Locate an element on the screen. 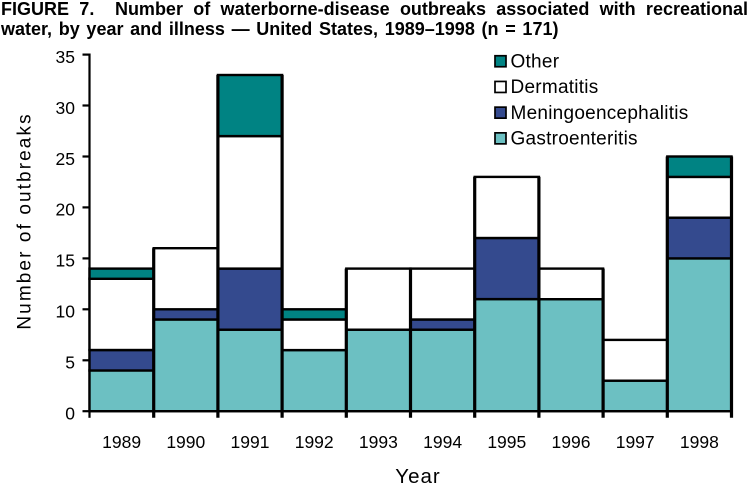 This screenshot has height=488, width=748. svg-text: 35 is located at coordinates (65, 57).